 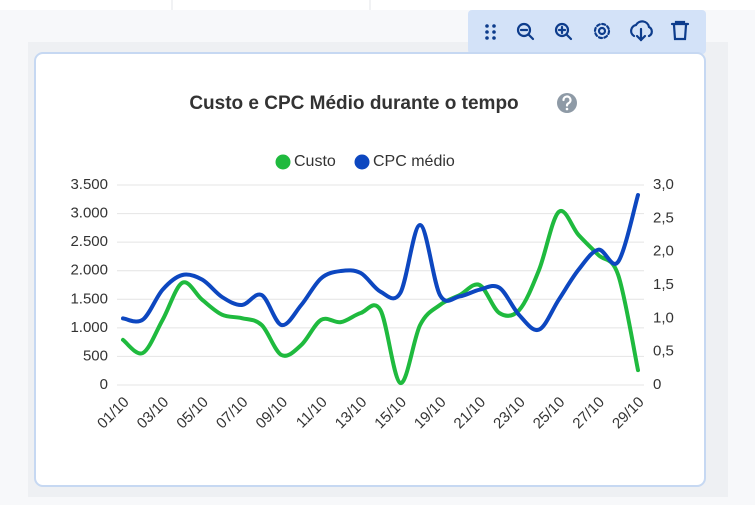 What do you see at coordinates (414, 161) in the screenshot?
I see `legend-label: CPC médio` at bounding box center [414, 161].